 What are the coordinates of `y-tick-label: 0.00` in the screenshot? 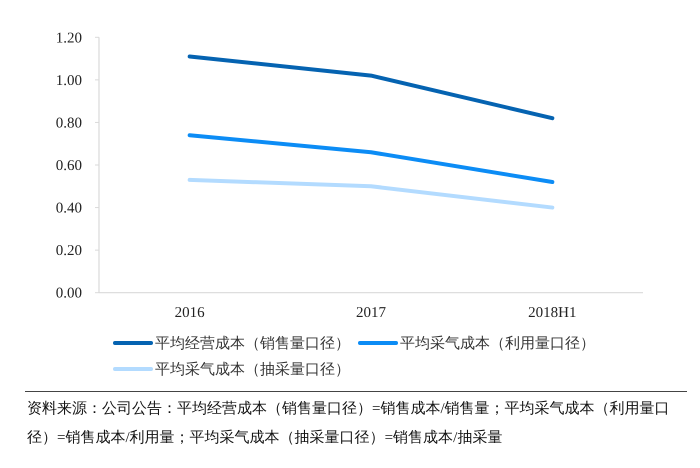 It's located at (69, 294).